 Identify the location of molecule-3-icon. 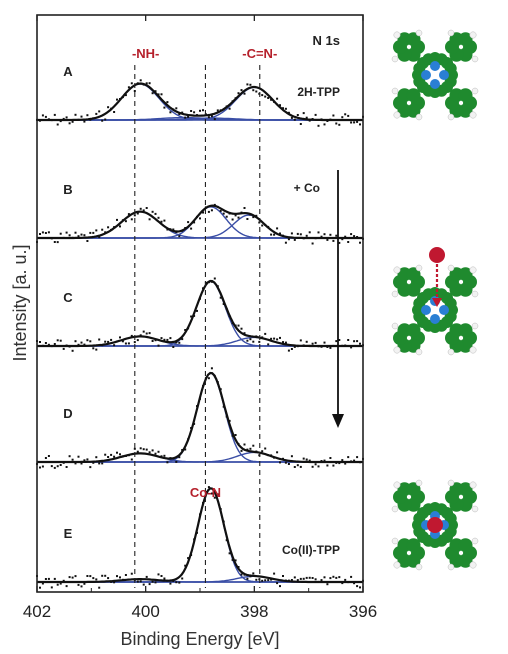
(435, 525).